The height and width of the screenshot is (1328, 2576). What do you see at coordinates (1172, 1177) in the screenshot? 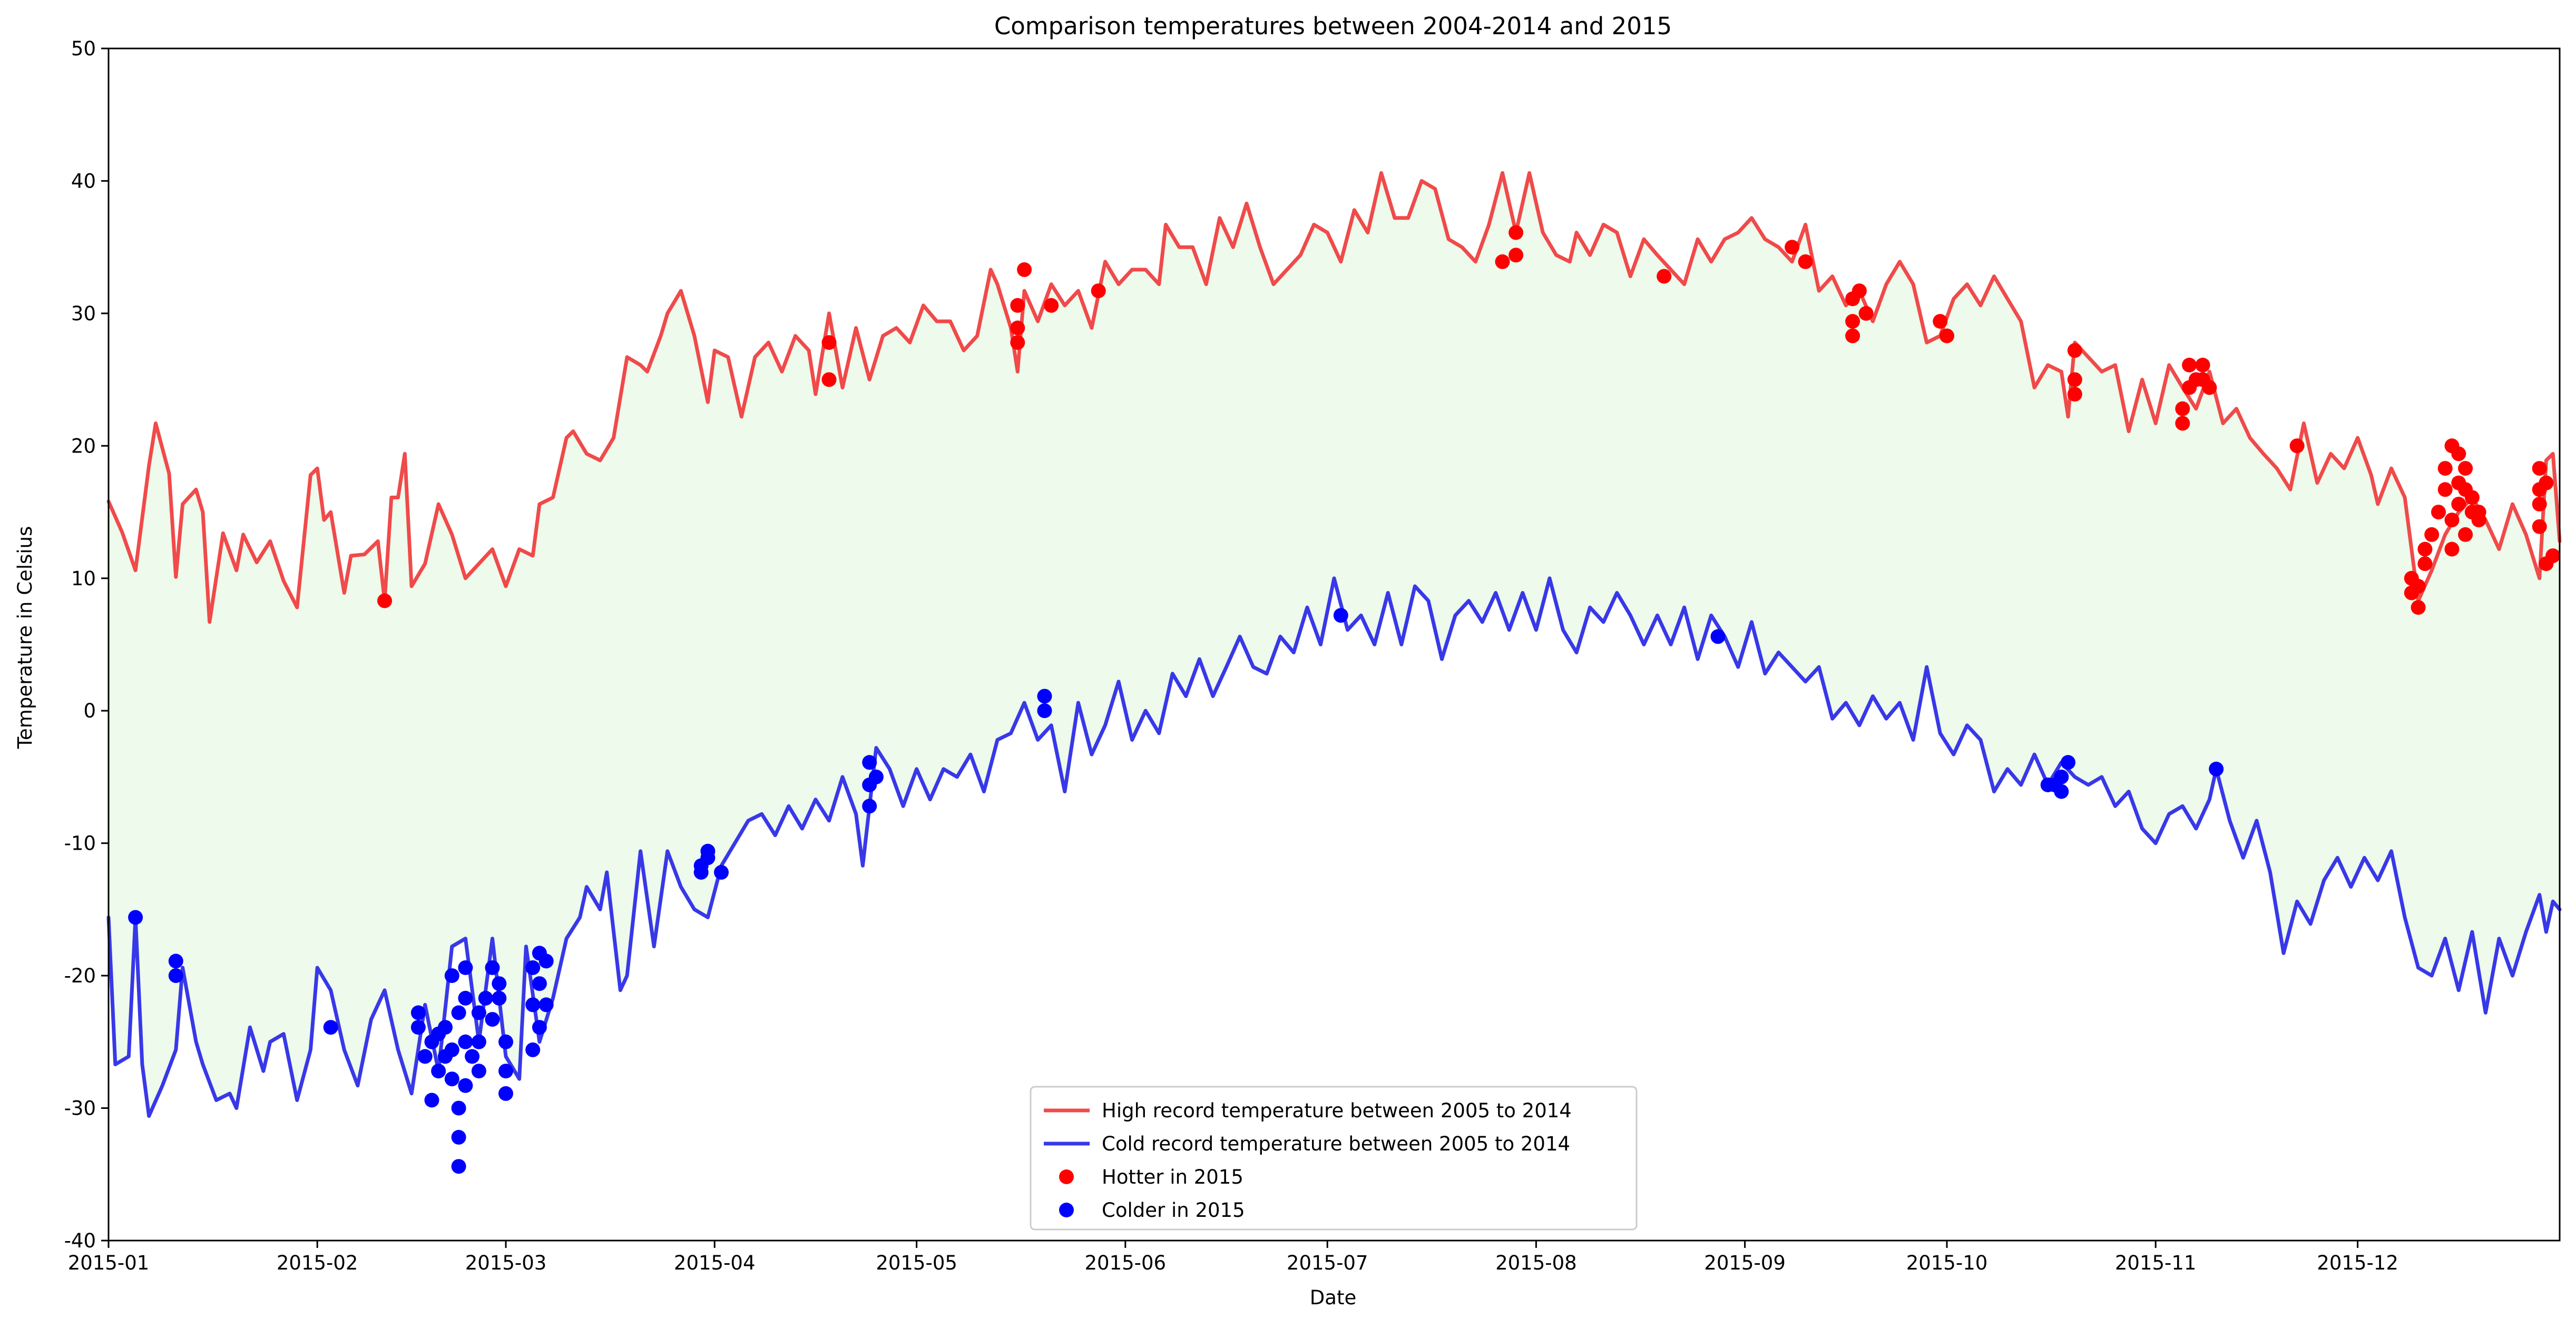
I see `legend-label: Hotter in 2015` at bounding box center [1172, 1177].